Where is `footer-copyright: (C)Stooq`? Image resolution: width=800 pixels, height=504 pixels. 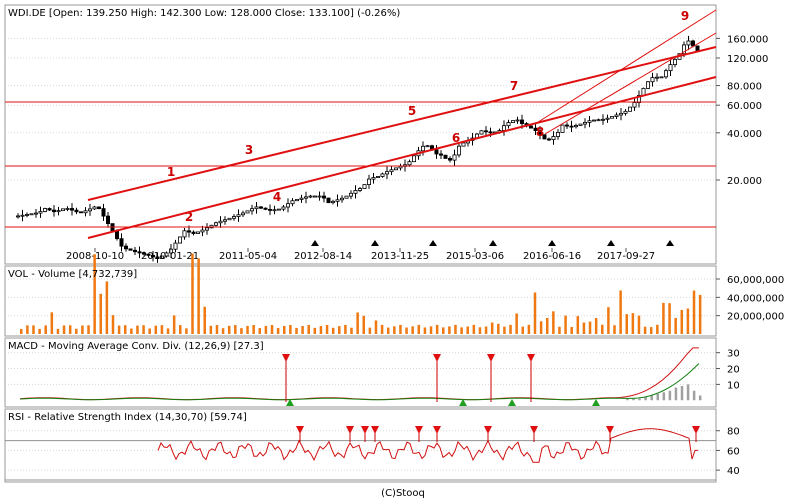
footer-copyright: (C)Stooq is located at coordinates (403, 493).